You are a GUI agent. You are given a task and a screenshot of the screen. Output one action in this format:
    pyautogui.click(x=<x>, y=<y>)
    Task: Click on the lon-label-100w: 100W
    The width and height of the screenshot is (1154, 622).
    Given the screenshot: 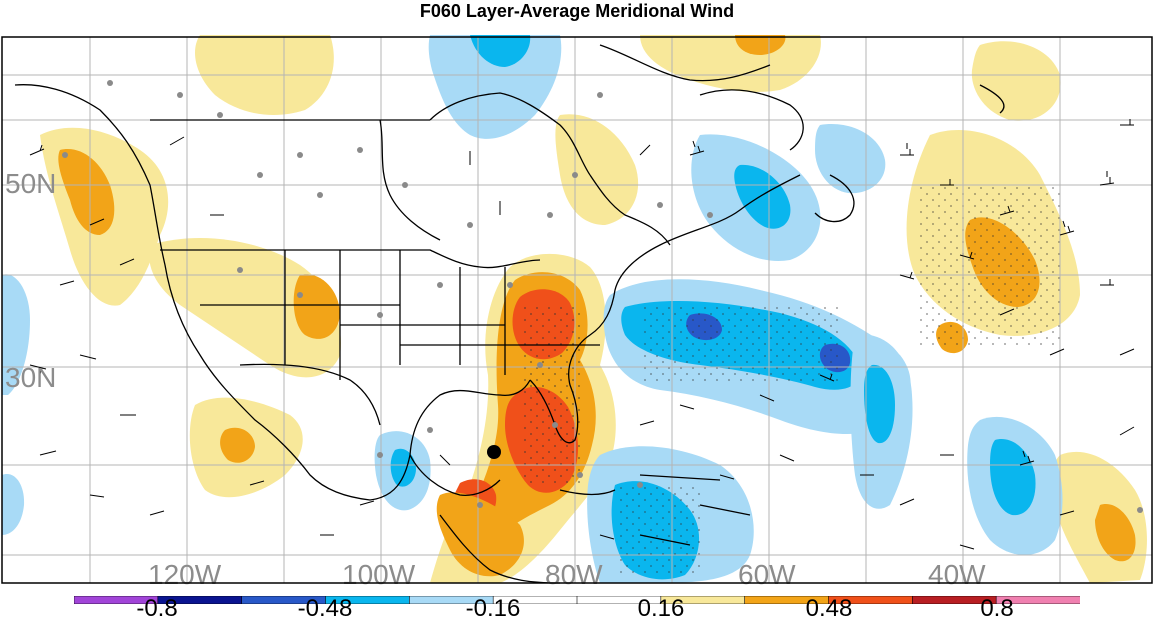 What is the action you would take?
    pyautogui.click(x=379, y=572)
    